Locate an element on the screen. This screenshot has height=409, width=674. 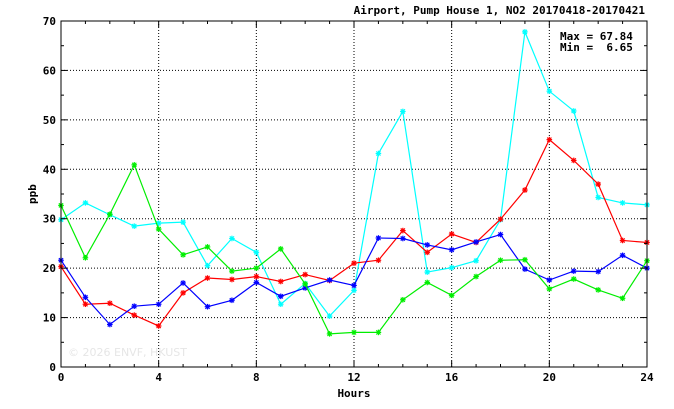
y-tick-label: 50 is located at coordinates (49, 120).